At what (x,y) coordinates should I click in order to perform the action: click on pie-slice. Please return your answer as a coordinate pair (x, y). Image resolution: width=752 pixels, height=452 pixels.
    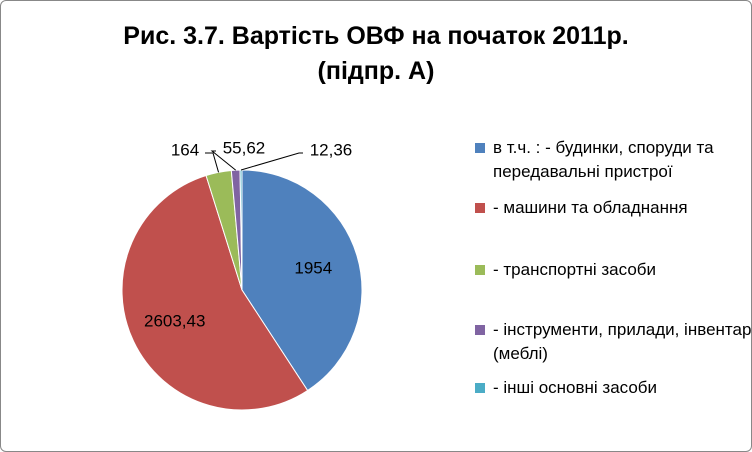
    Looking at the image, I should click on (215, 292).